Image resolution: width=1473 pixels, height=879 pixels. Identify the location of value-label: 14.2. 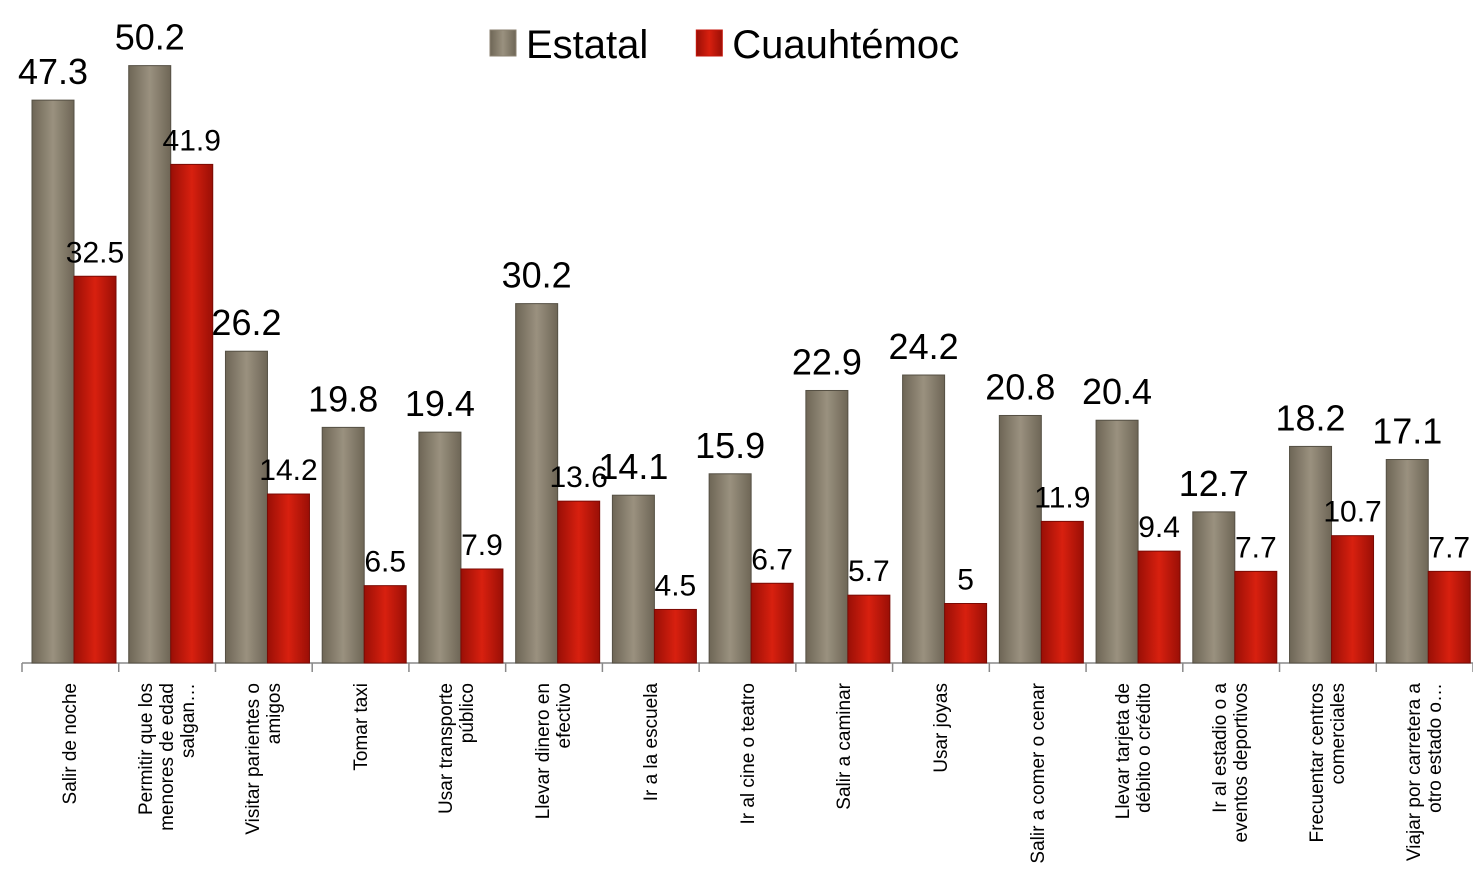
(288, 470).